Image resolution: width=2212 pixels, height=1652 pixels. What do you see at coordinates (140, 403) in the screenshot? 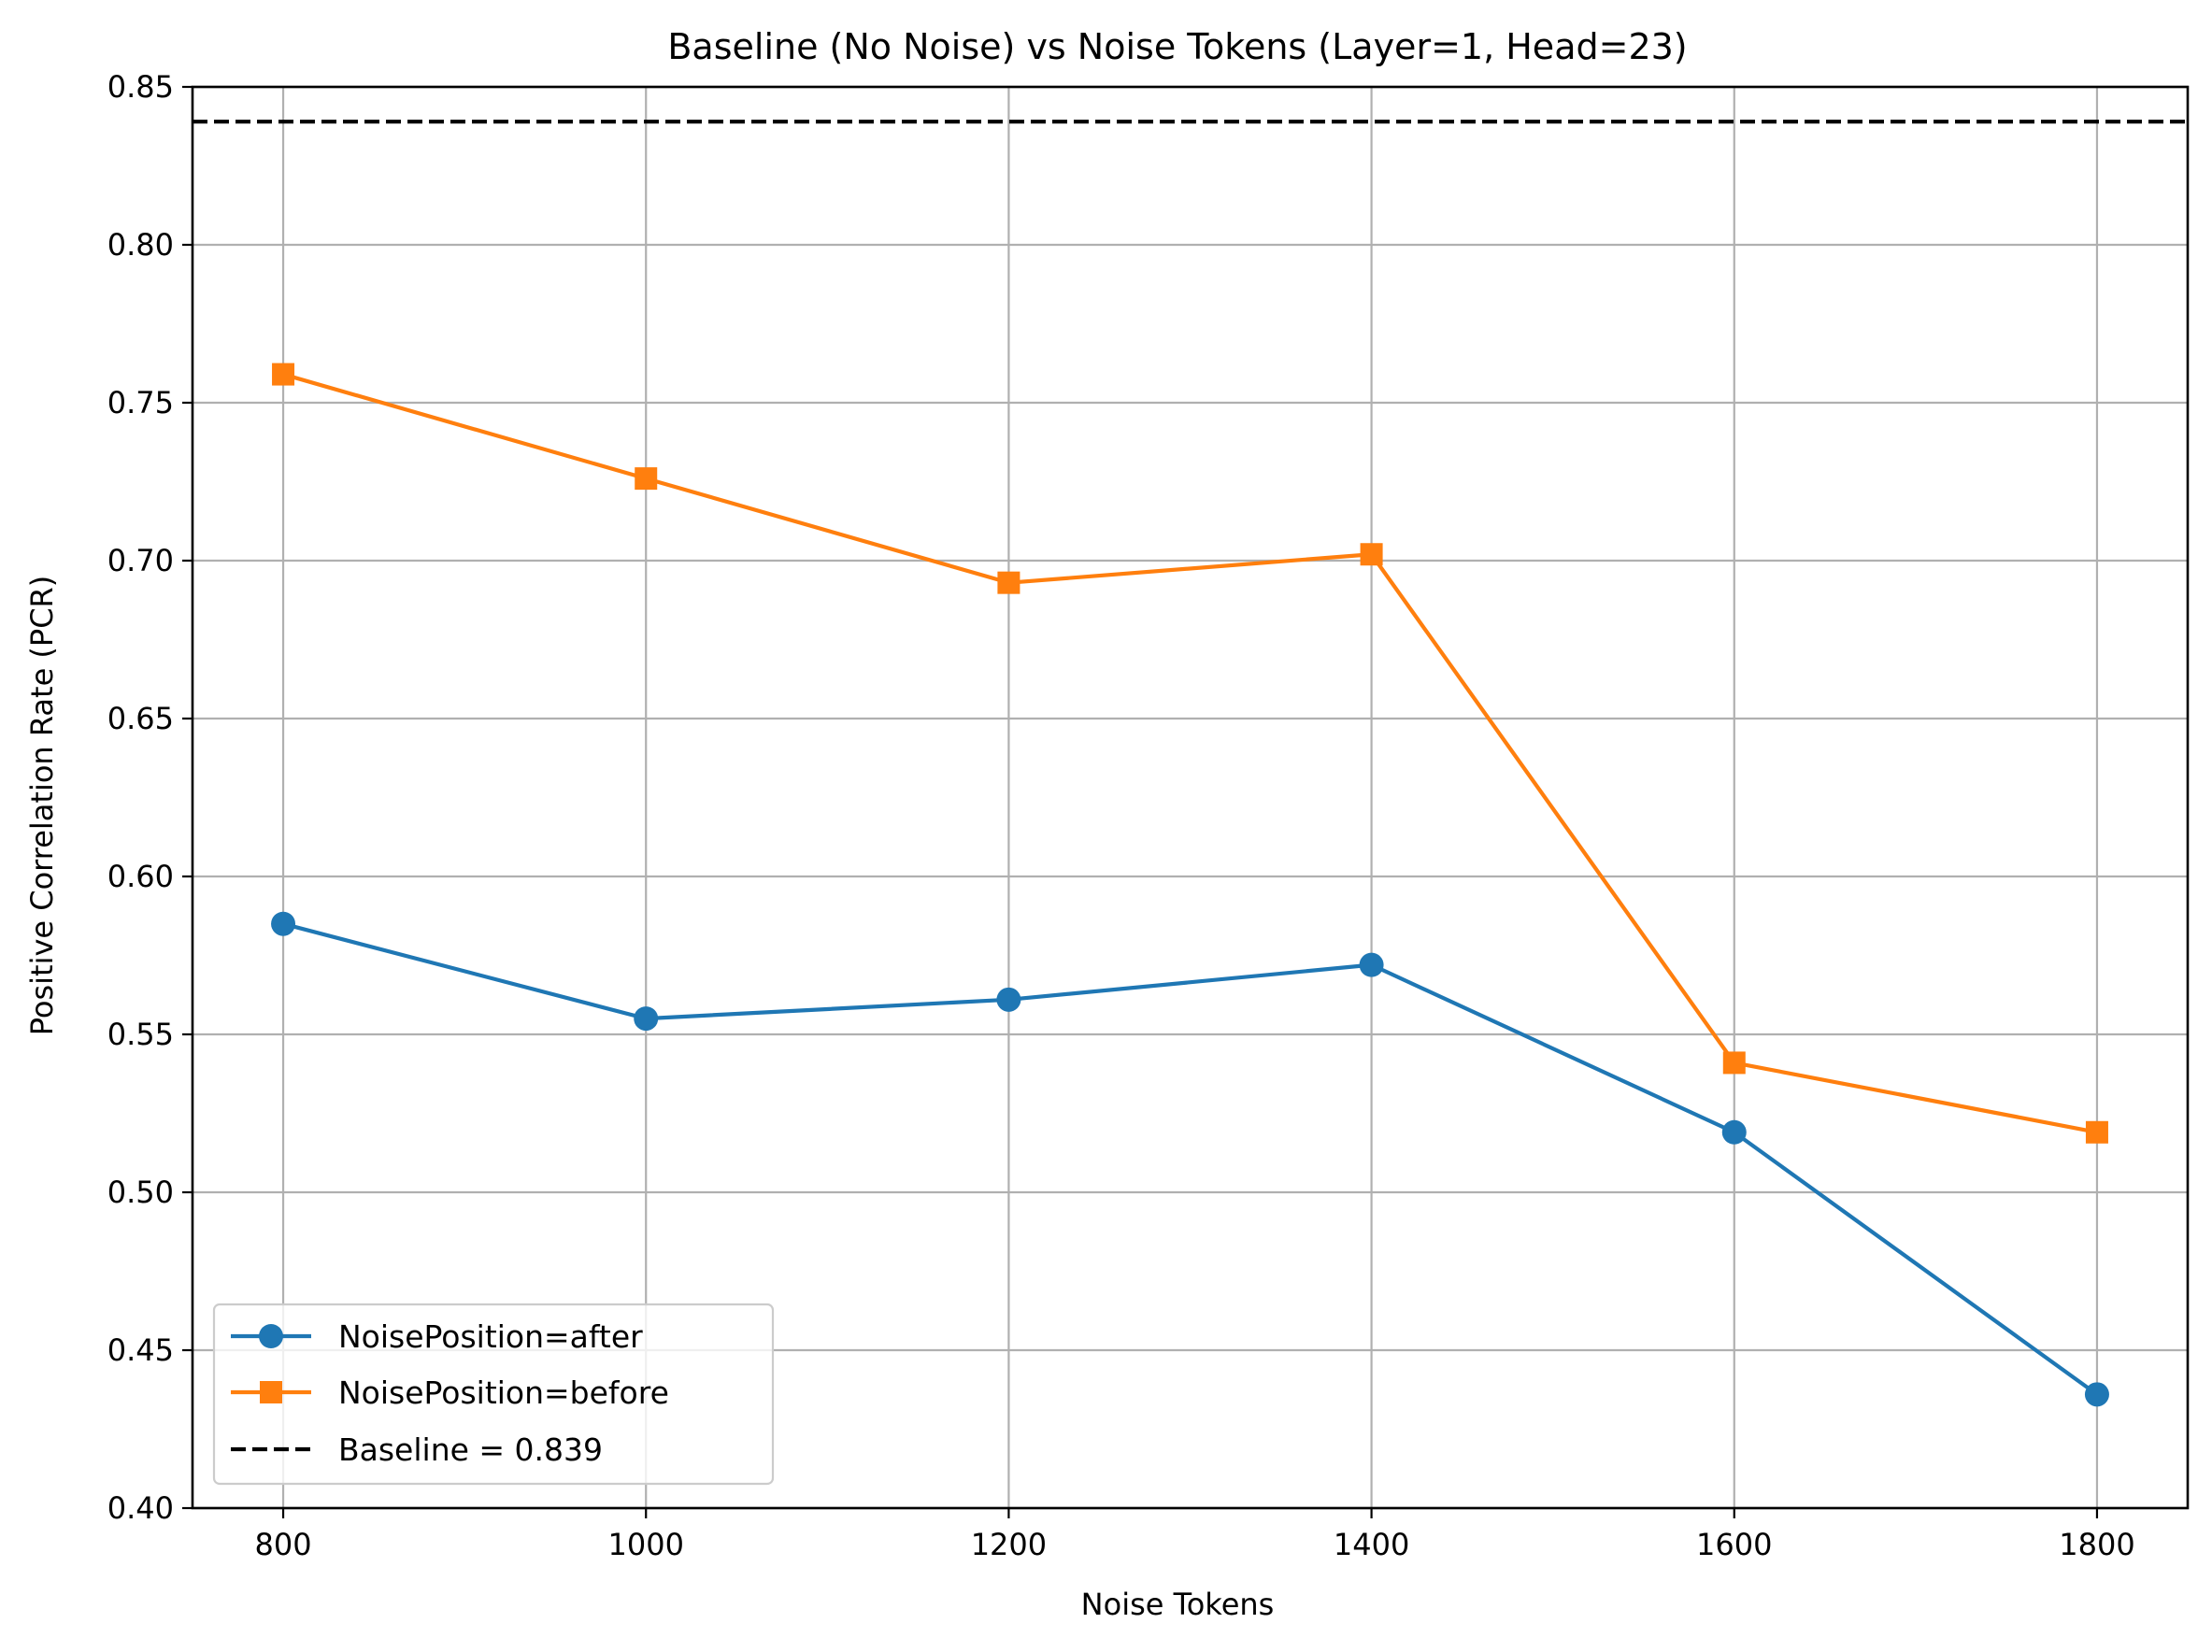
I see `y-tick-label: 0.75` at bounding box center [140, 403].